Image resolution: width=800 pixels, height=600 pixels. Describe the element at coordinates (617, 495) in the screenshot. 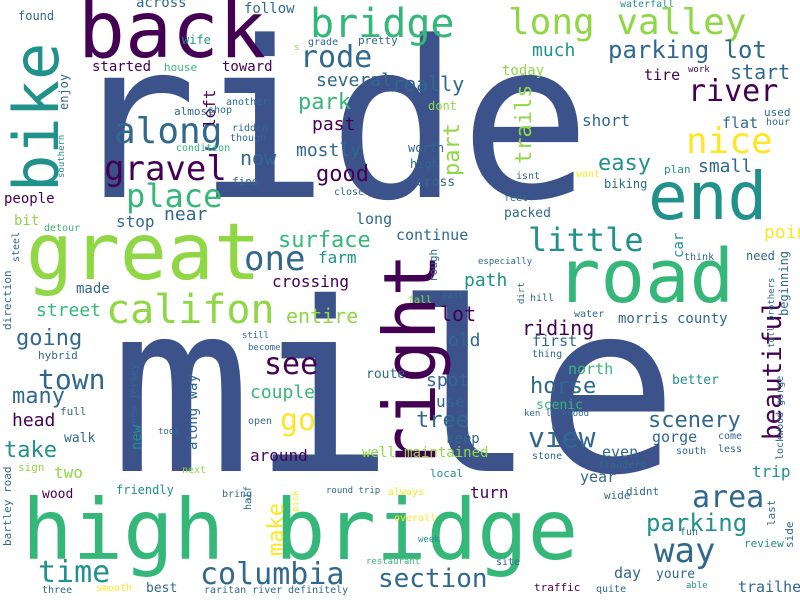

I see `word: wide` at that location.